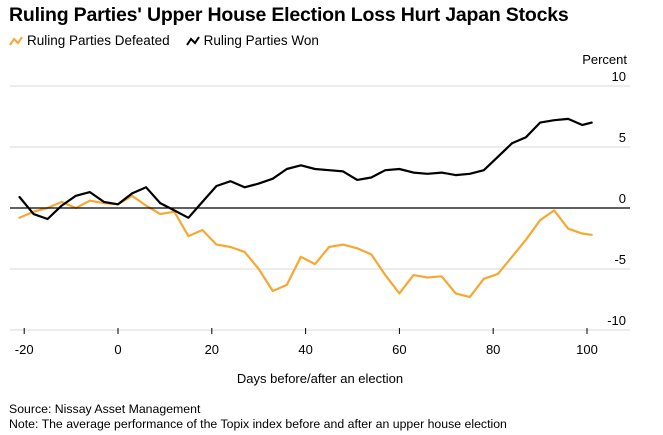 The height and width of the screenshot is (435, 663). What do you see at coordinates (399, 349) in the screenshot?
I see `x-tick-label: 60` at bounding box center [399, 349].